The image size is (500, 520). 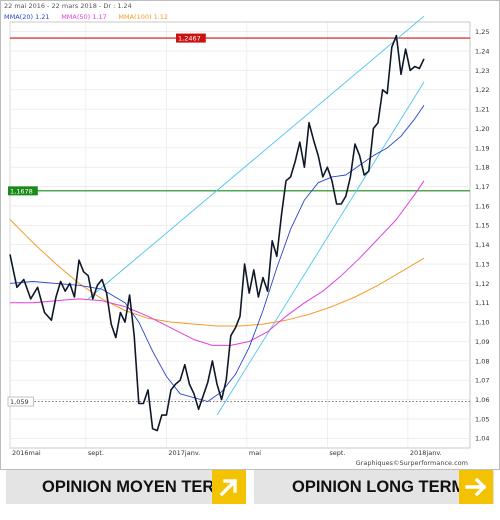 What do you see at coordinates (482, 168) in the screenshot?
I see `y-tick-label: 1,18` at bounding box center [482, 168].